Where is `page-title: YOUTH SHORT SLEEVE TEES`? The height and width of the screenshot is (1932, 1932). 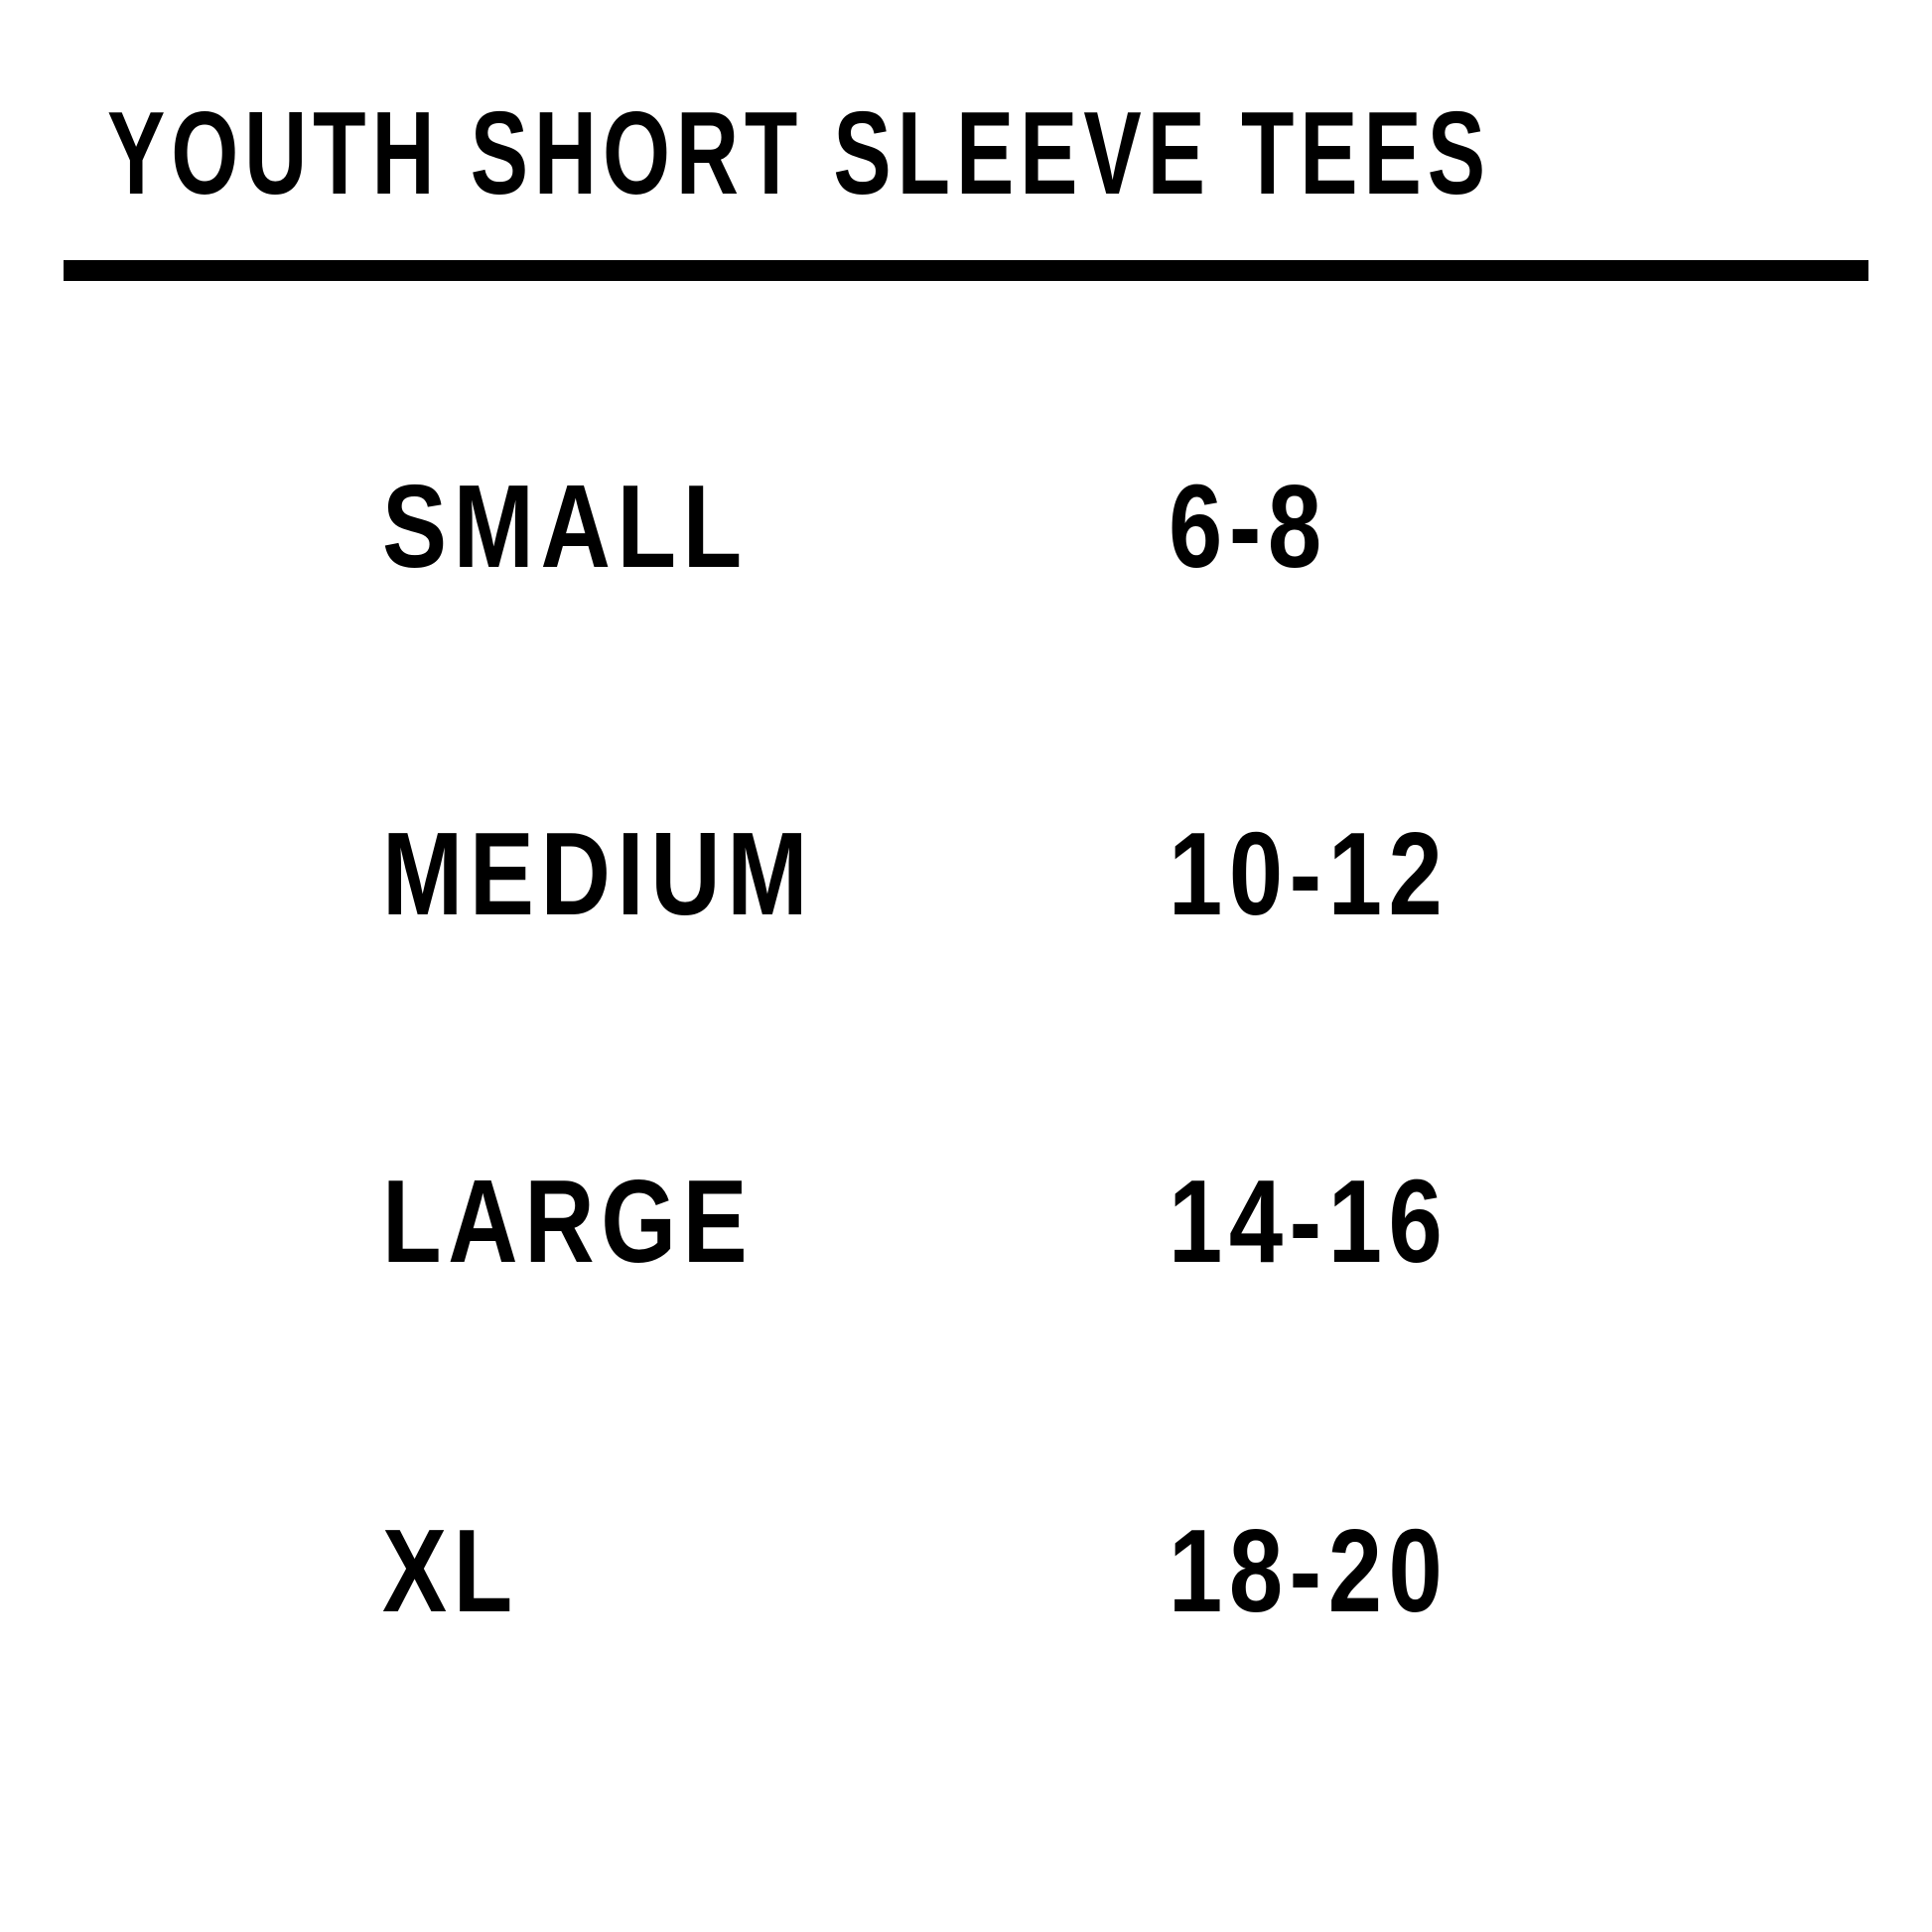 page-title: YOUTH SHORT SLEEVE TEES is located at coordinates (799, 153).